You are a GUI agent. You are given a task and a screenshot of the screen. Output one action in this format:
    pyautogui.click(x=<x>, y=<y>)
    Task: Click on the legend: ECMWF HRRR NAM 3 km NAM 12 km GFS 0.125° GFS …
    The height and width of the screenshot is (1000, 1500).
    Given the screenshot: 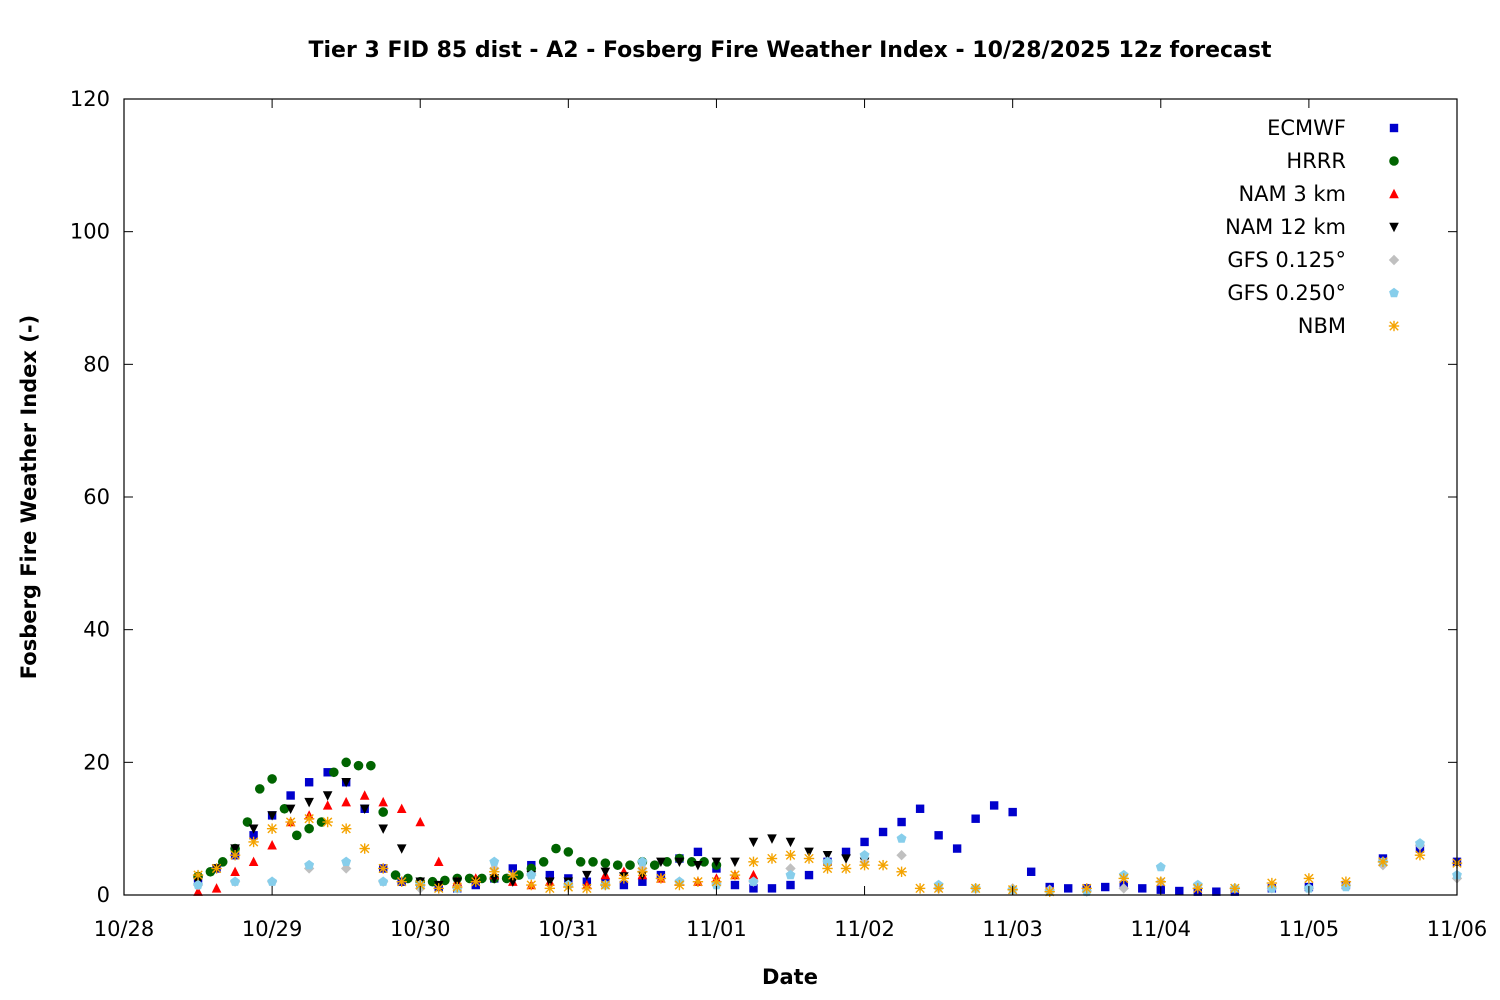 What is the action you would take?
    pyautogui.click(x=1312, y=227)
    